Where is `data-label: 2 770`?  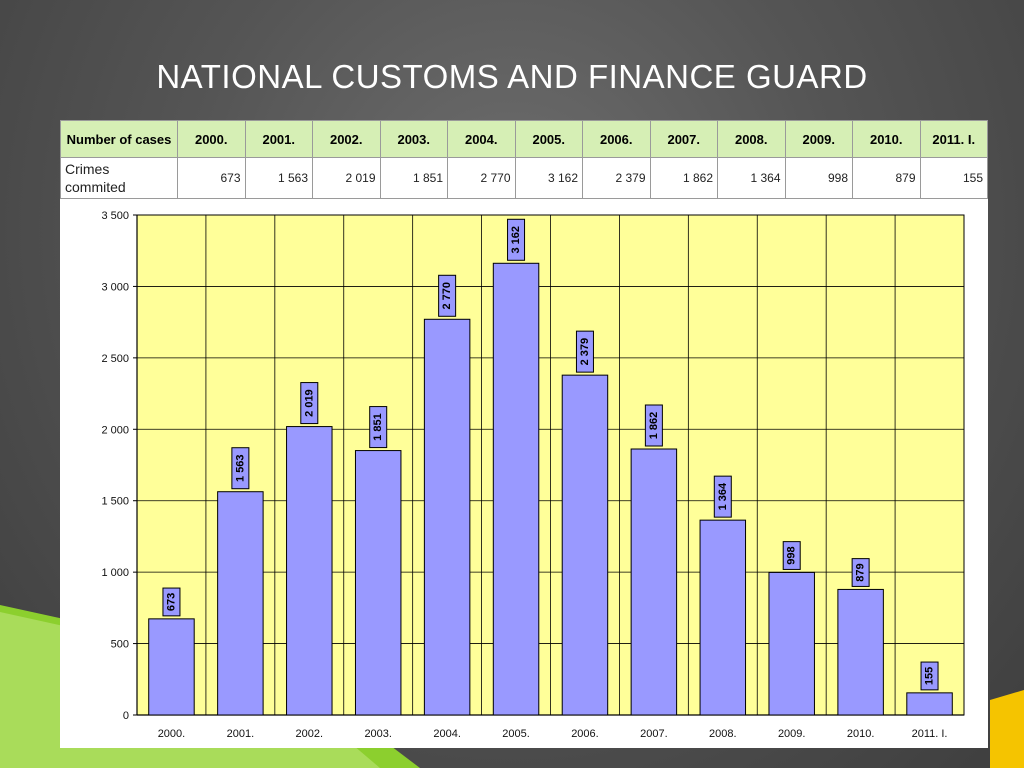
data-label: 2 770 is located at coordinates (447, 296).